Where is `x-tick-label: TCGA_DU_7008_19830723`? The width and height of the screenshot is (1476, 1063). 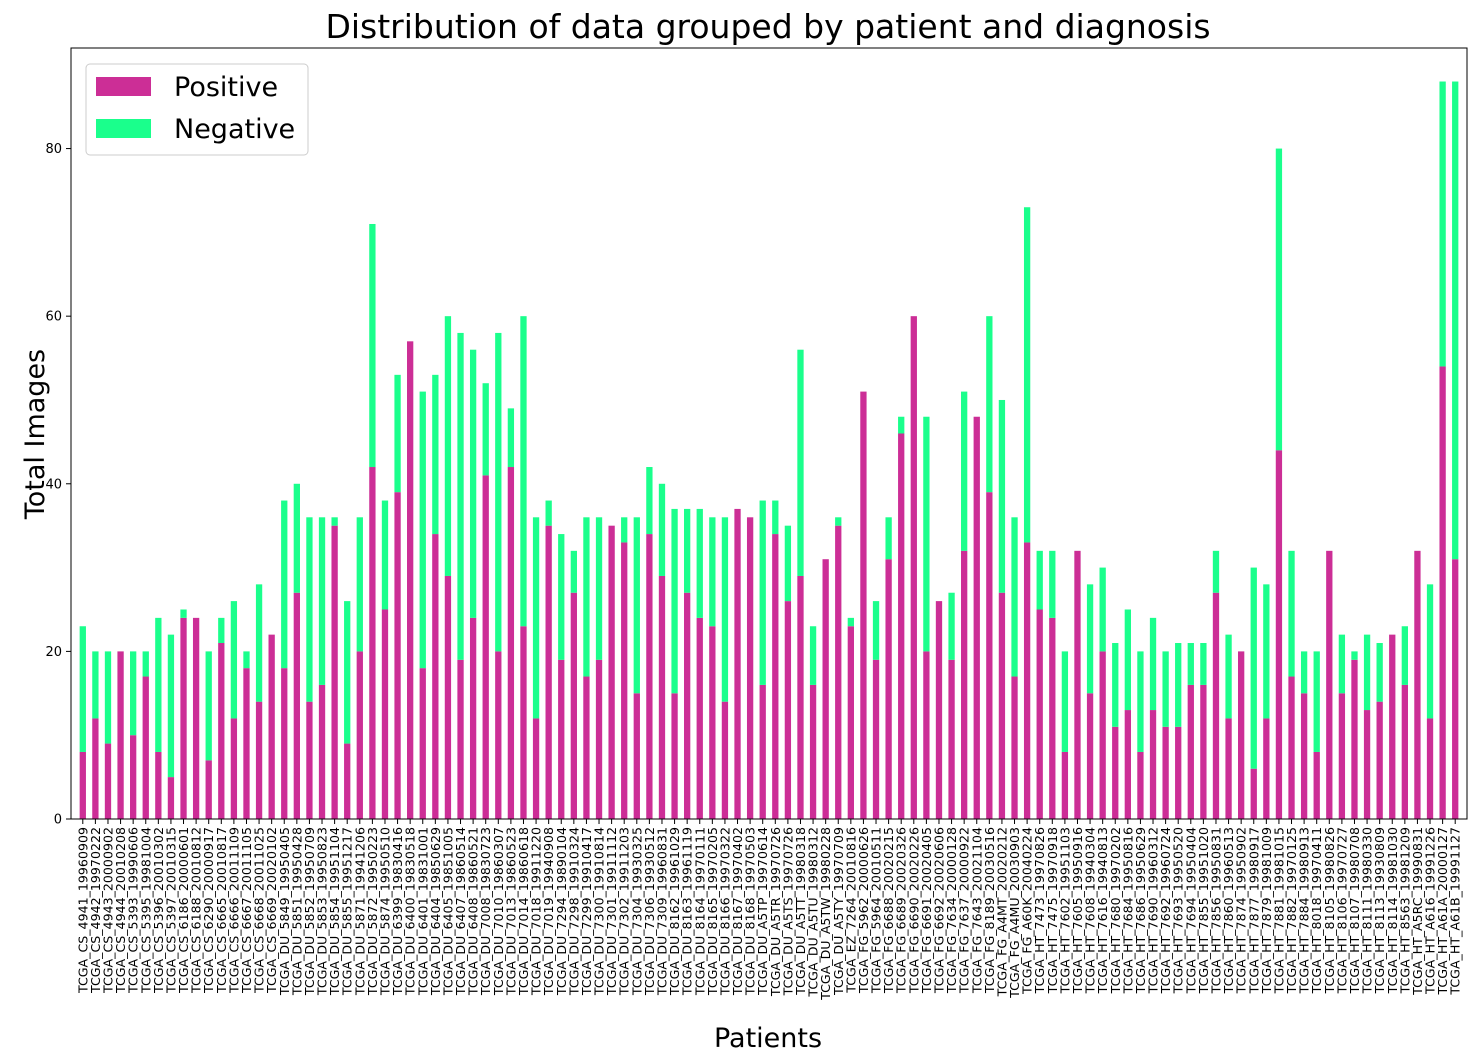 x-tick-label: TCGA_DU_7008_19830723 is located at coordinates (485, 911).